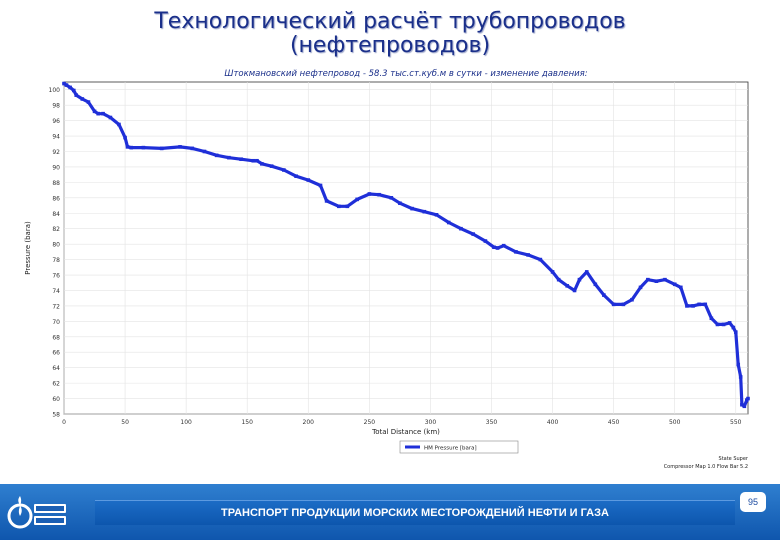  I want to click on y-tick-label: 86, so click(56, 198).